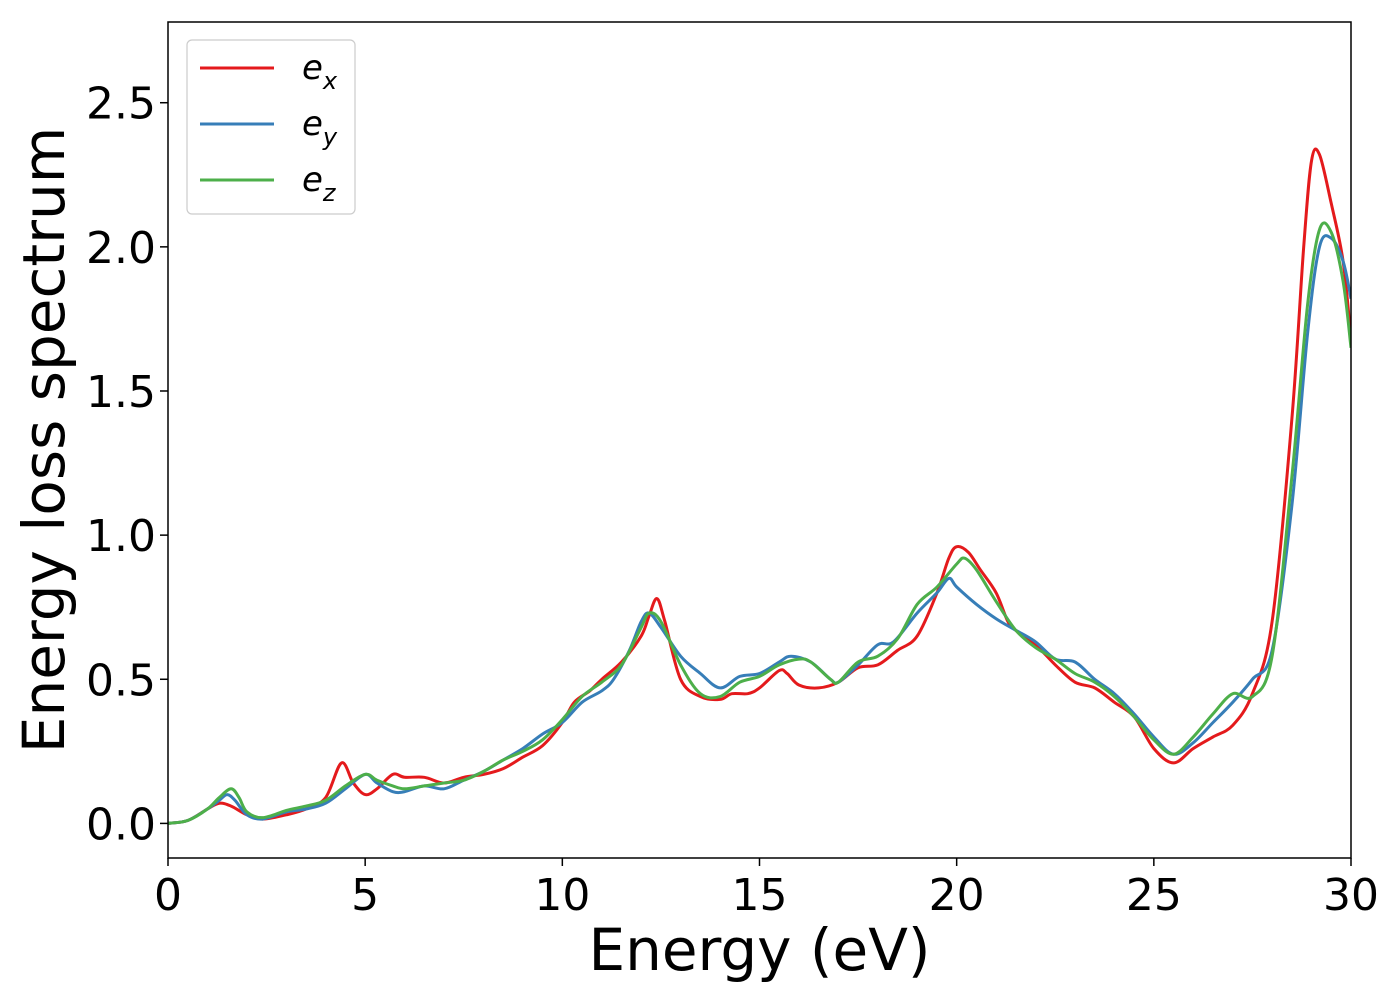 This screenshot has width=1400, height=1000. What do you see at coordinates (957, 895) in the screenshot?
I see `x-tick-label: 20` at bounding box center [957, 895].